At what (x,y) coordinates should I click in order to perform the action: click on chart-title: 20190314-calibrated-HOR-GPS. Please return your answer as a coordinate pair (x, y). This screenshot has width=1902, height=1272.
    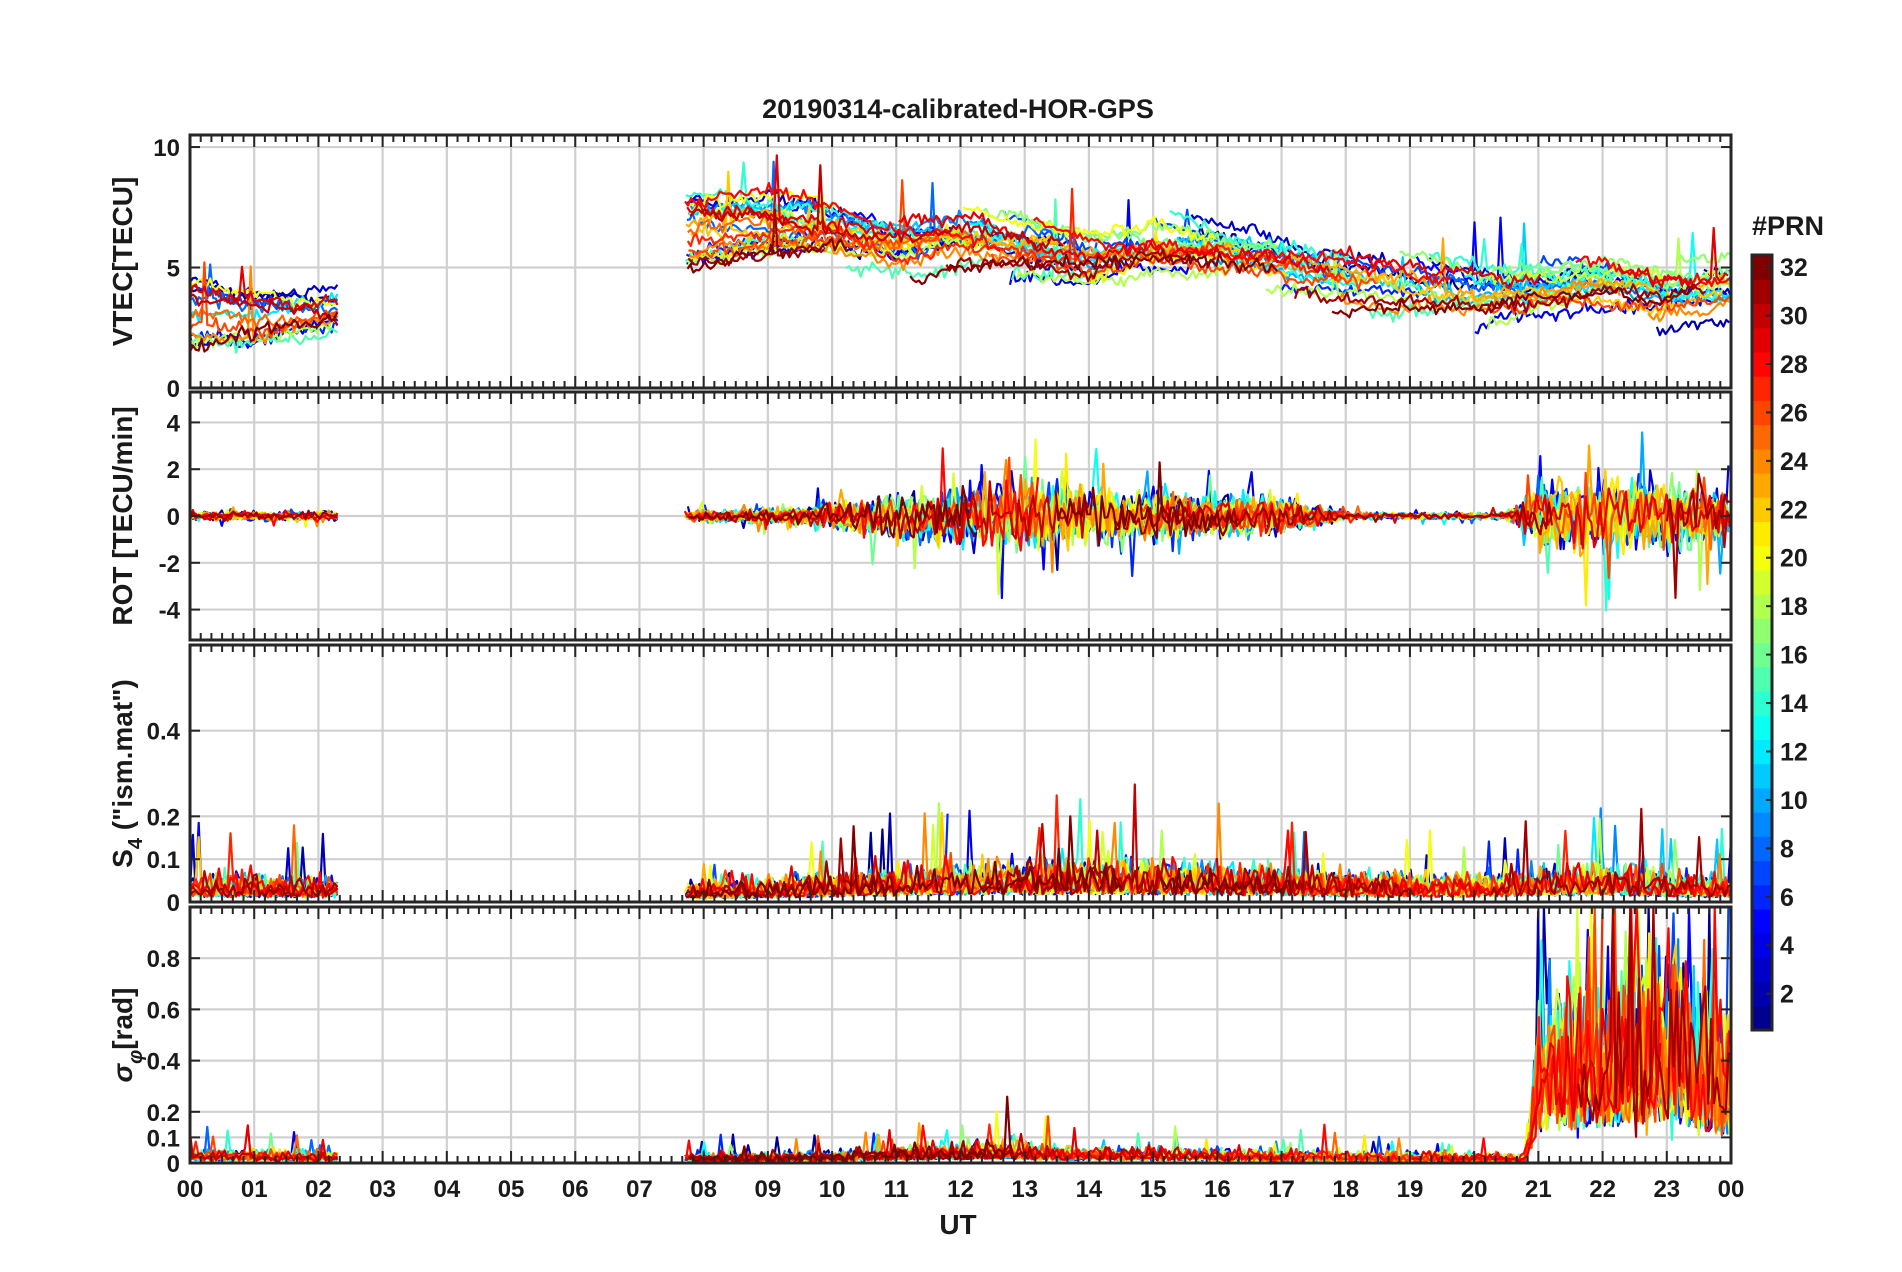
    Looking at the image, I should click on (958, 109).